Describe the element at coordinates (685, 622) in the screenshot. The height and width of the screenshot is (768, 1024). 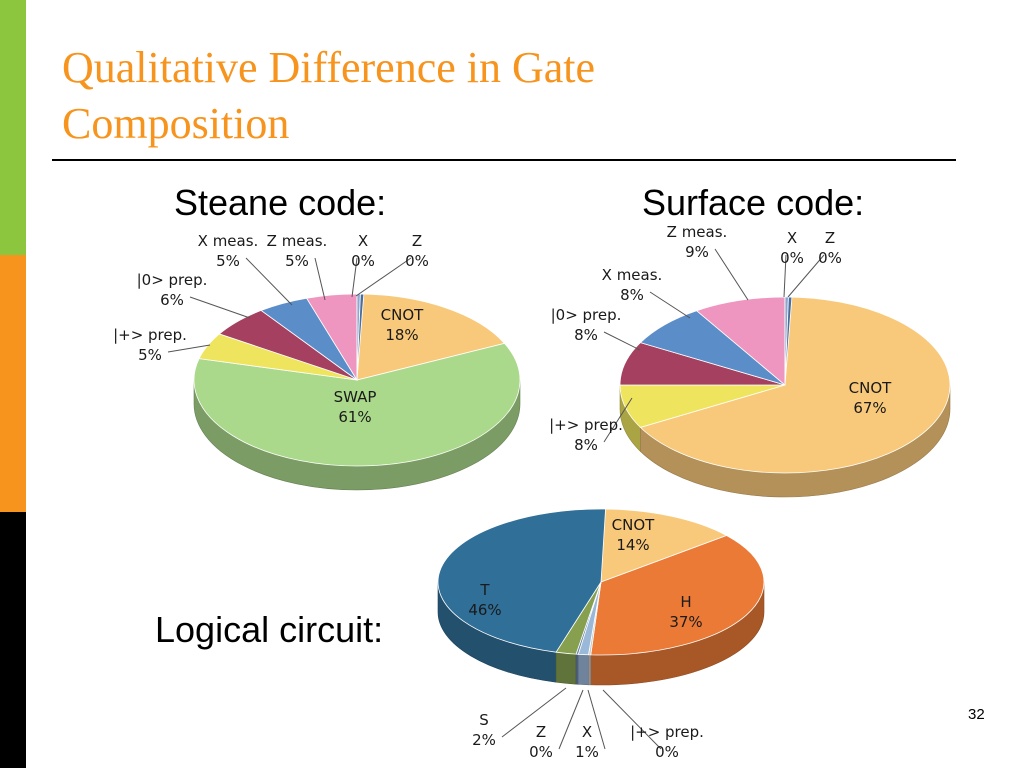
I see `slice-value-h: 37%` at that location.